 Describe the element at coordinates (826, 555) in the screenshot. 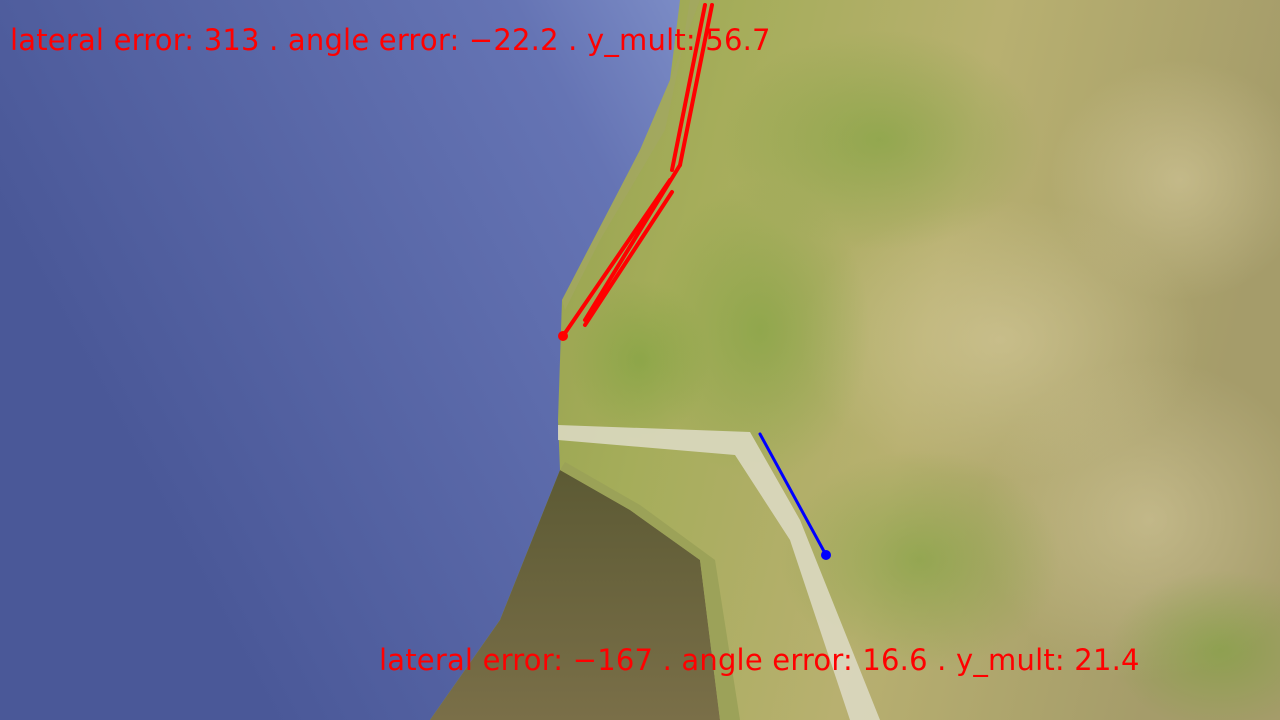

I see `blue-dot-icon` at that location.